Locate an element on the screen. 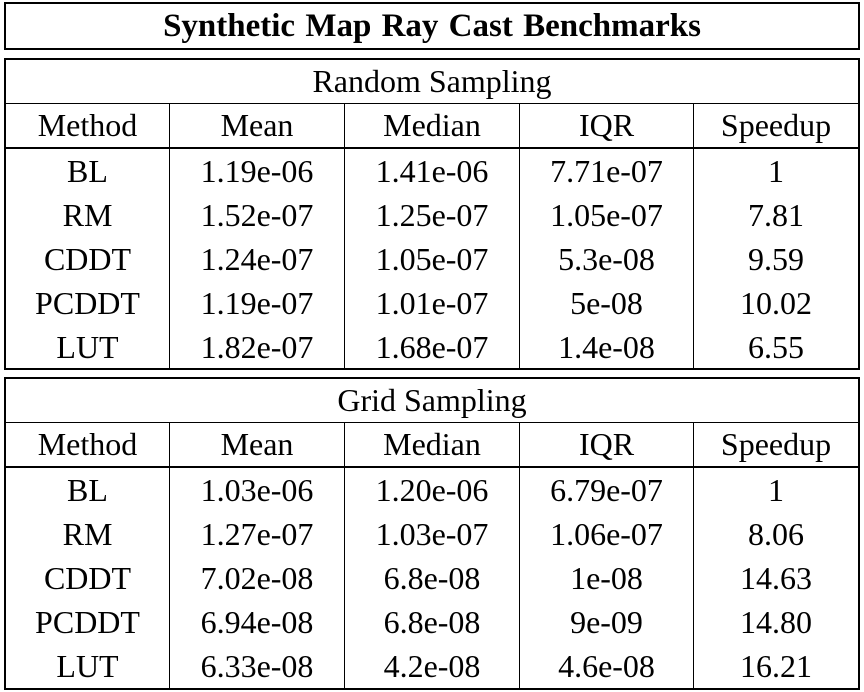 The image size is (864, 692). cell-iqr: 1.4e-08 is located at coordinates (607, 347).